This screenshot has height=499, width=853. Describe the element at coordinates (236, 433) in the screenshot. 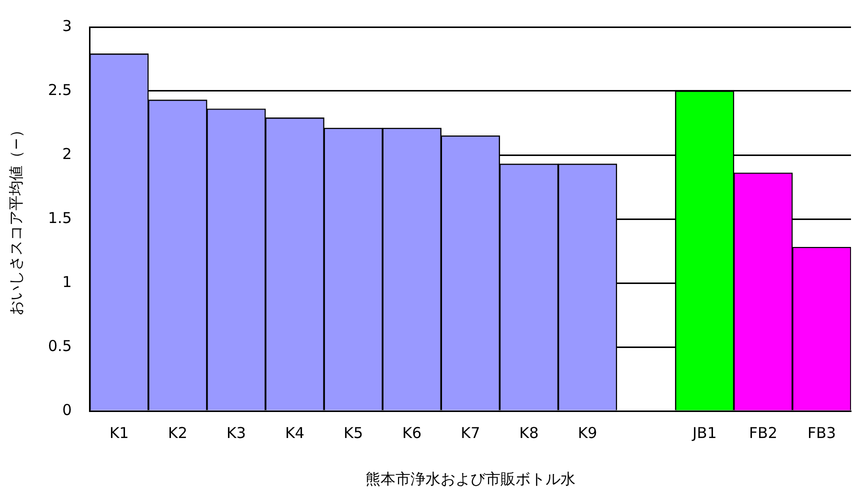

I see `x-tick-label: K3` at that location.